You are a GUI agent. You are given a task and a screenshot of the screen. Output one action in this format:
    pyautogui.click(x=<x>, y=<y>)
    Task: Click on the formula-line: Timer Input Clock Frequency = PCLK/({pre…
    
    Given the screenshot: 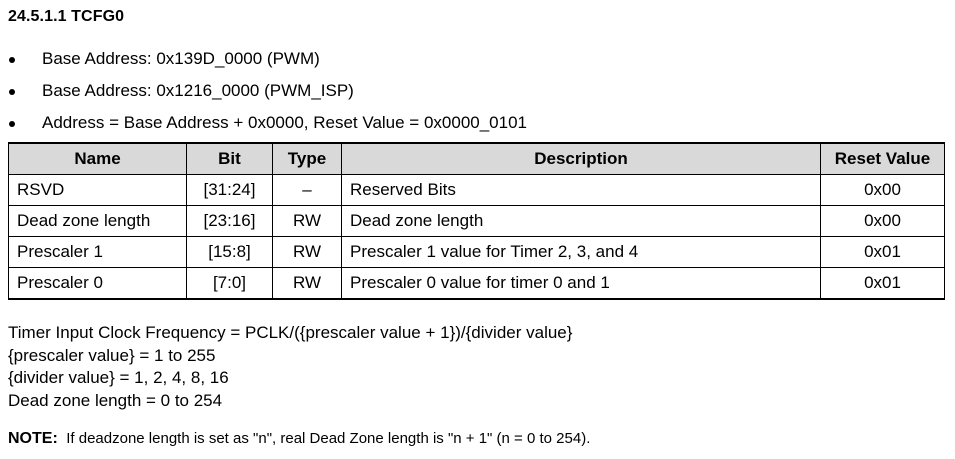 What is the action you would take?
    pyautogui.click(x=290, y=332)
    